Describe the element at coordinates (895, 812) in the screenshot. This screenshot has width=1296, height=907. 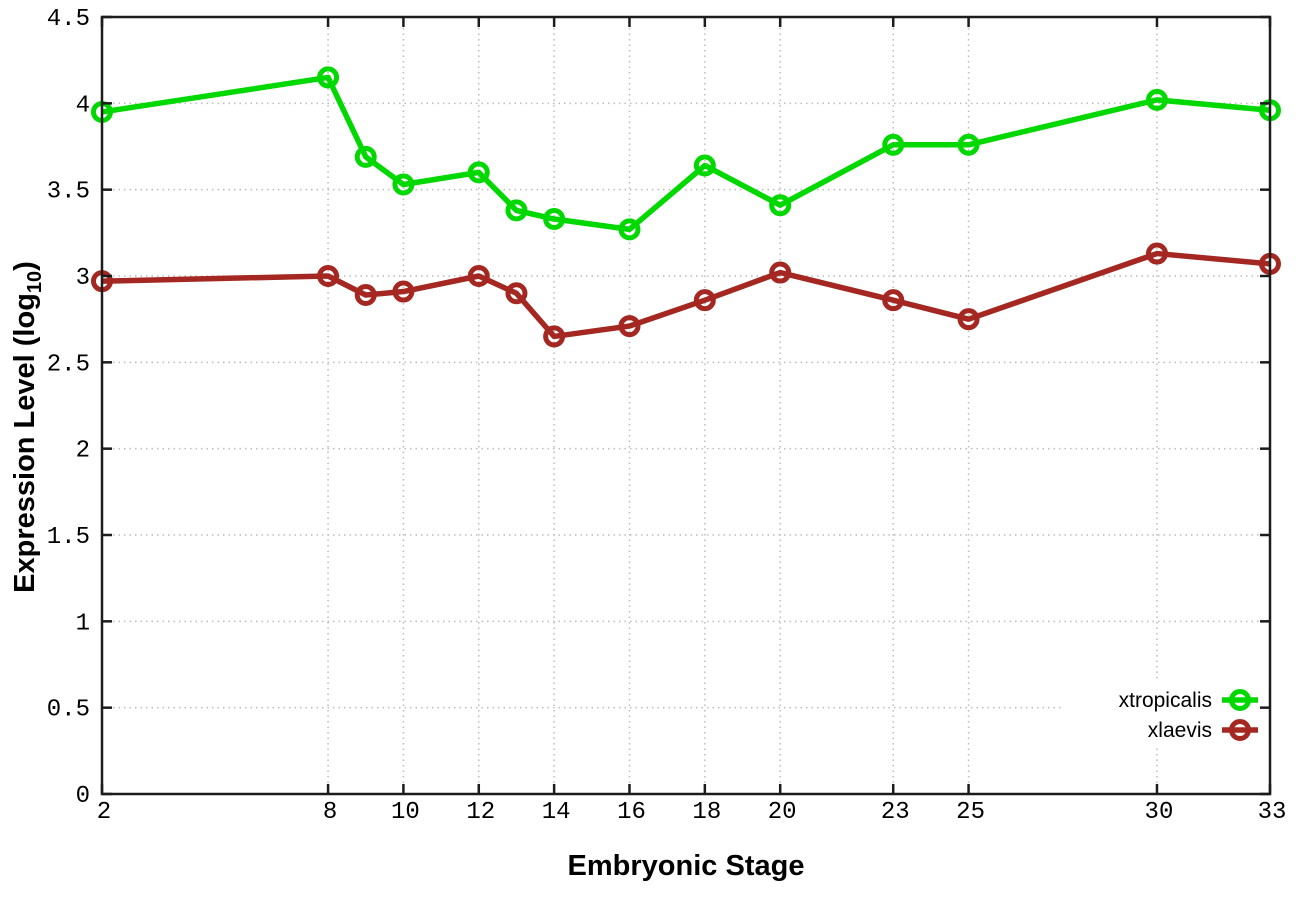
I see `x-tick-label: 23` at that location.